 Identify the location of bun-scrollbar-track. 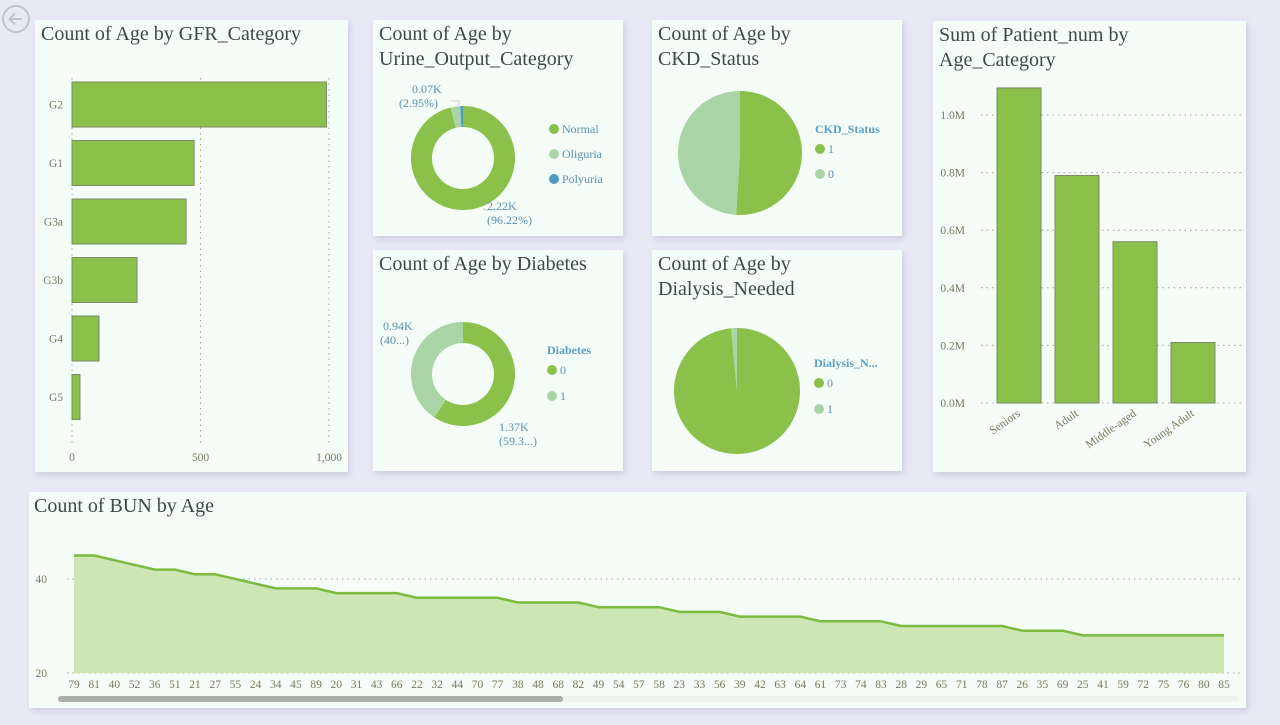
(648, 699).